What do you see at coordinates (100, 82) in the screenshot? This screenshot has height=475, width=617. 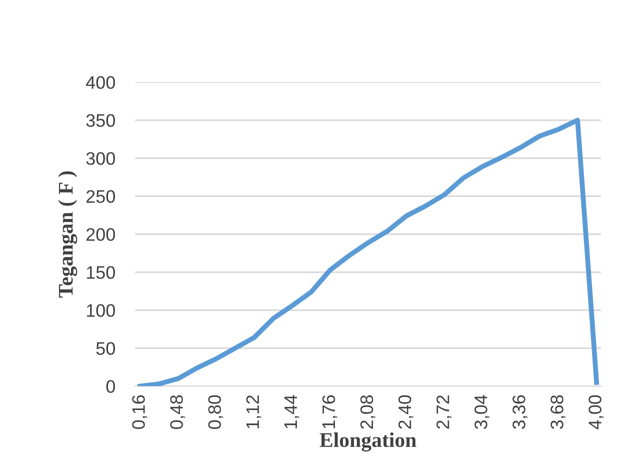 I see `y-tick-label: 400` at bounding box center [100, 82].